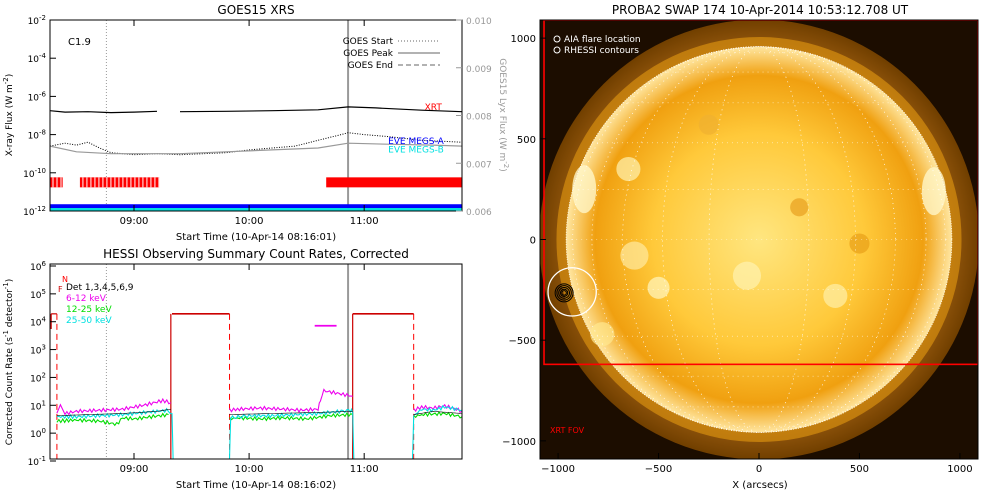 This screenshot has width=1000, height=500. I want to click on hessi-xtick-label-2: 11:00, so click(364, 469).